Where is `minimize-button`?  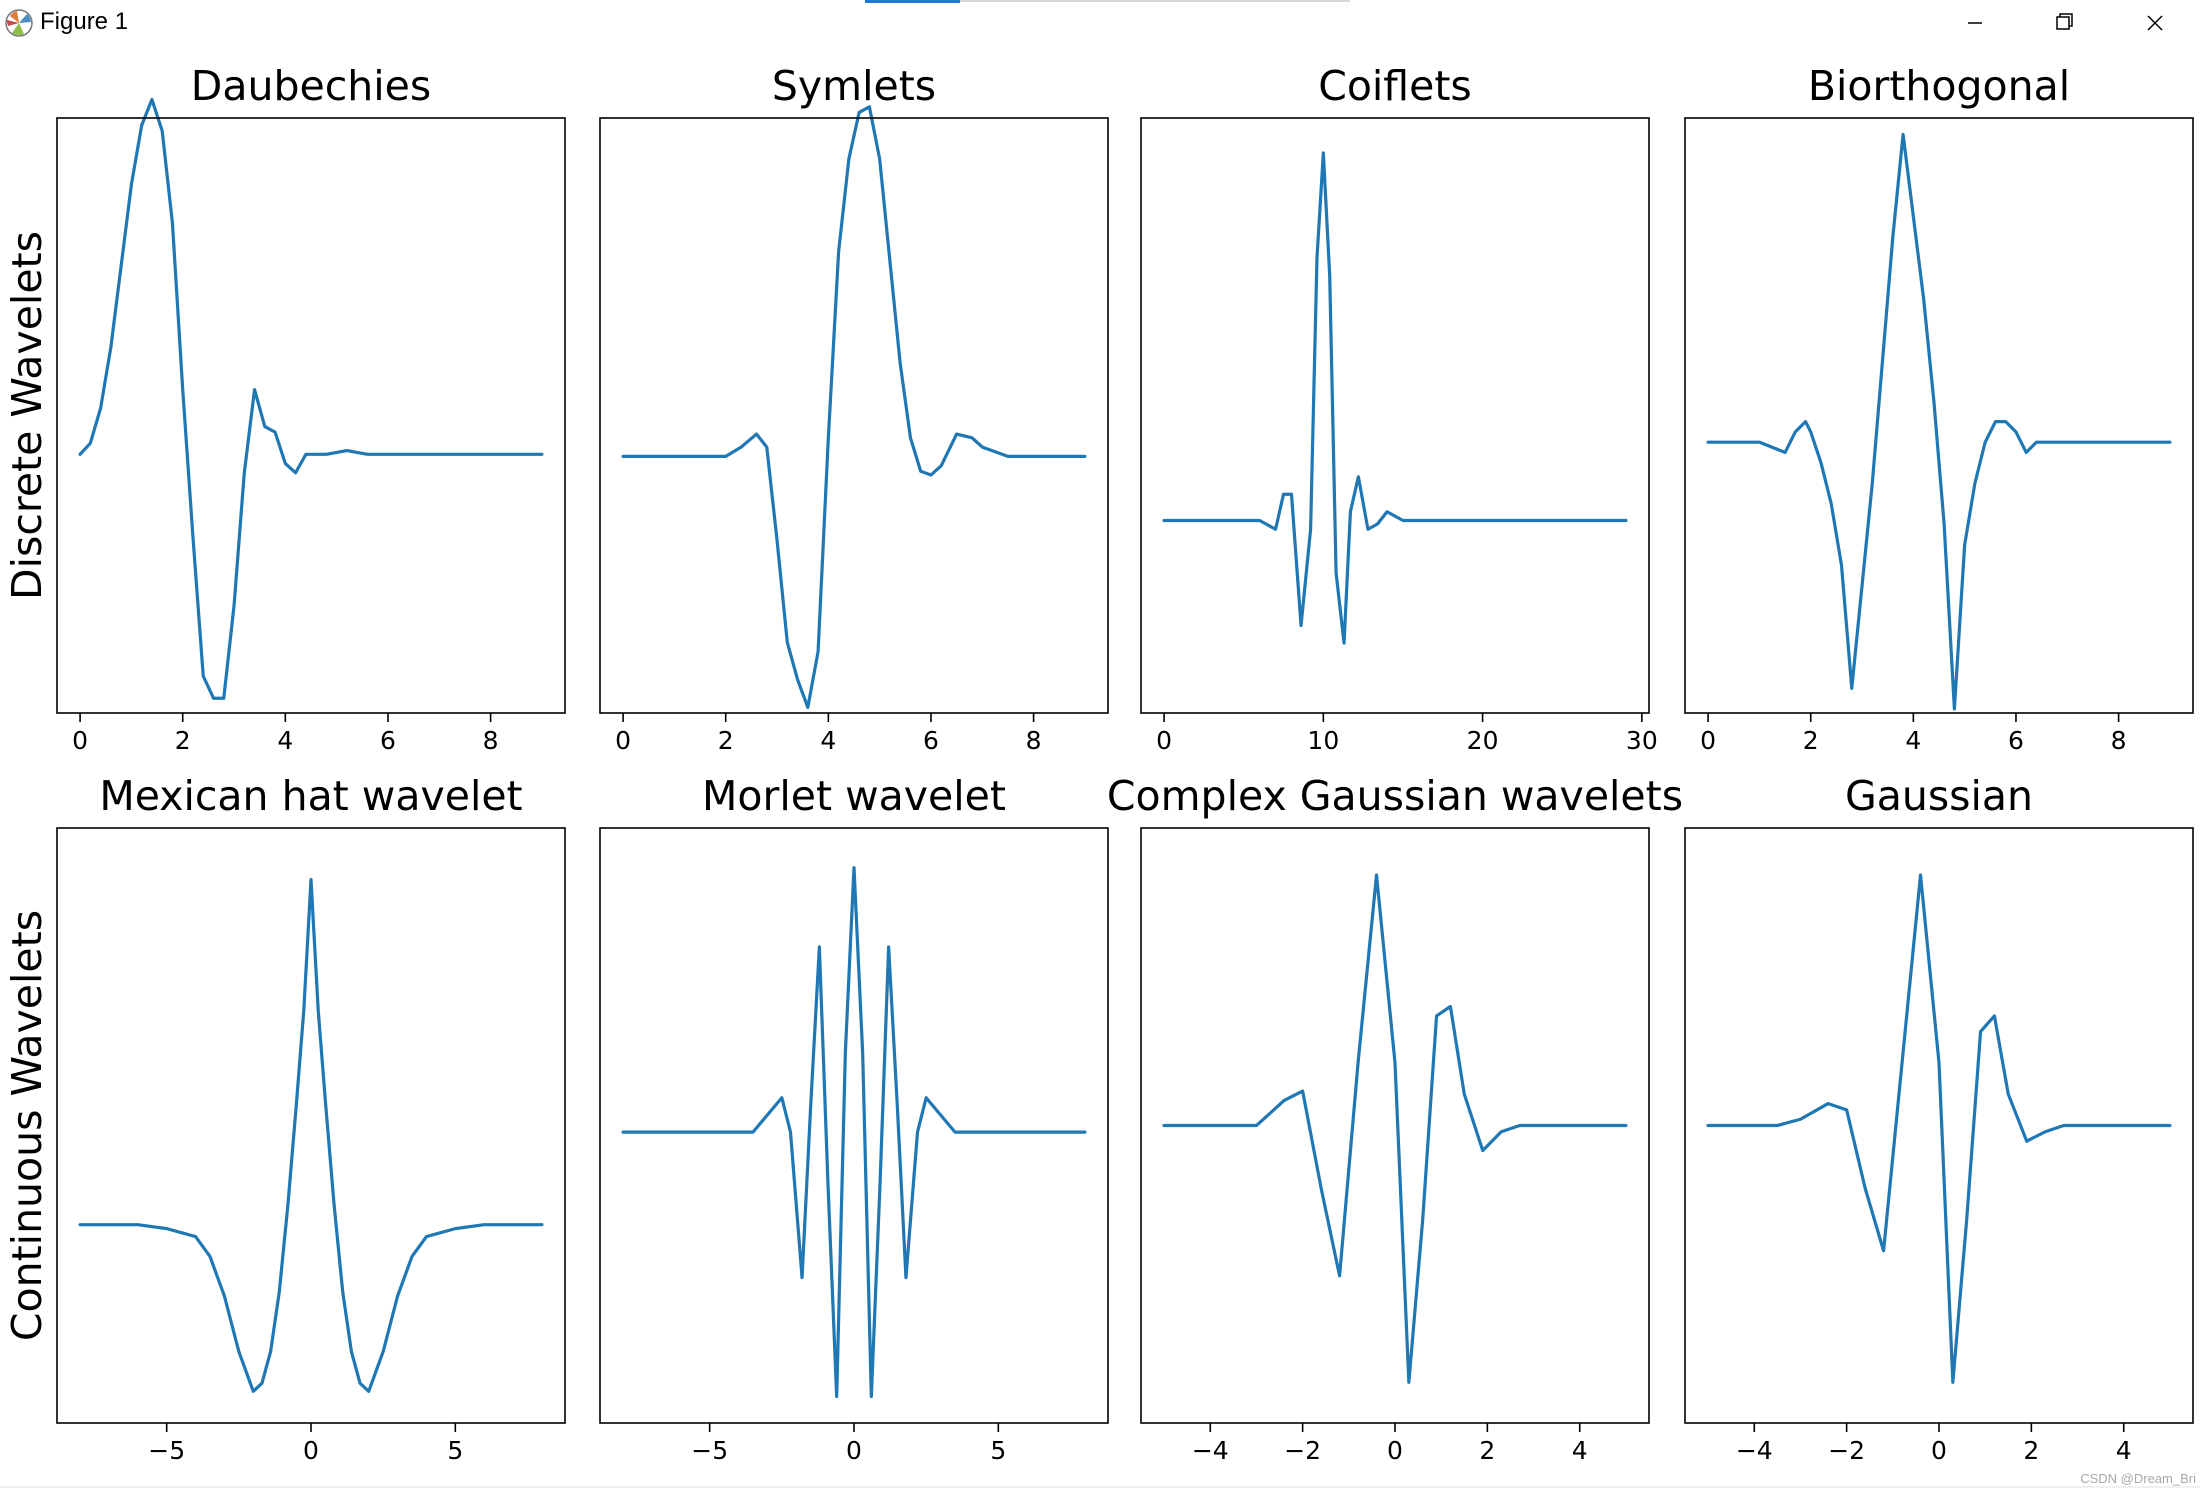
minimize-button is located at coordinates (1975, 23).